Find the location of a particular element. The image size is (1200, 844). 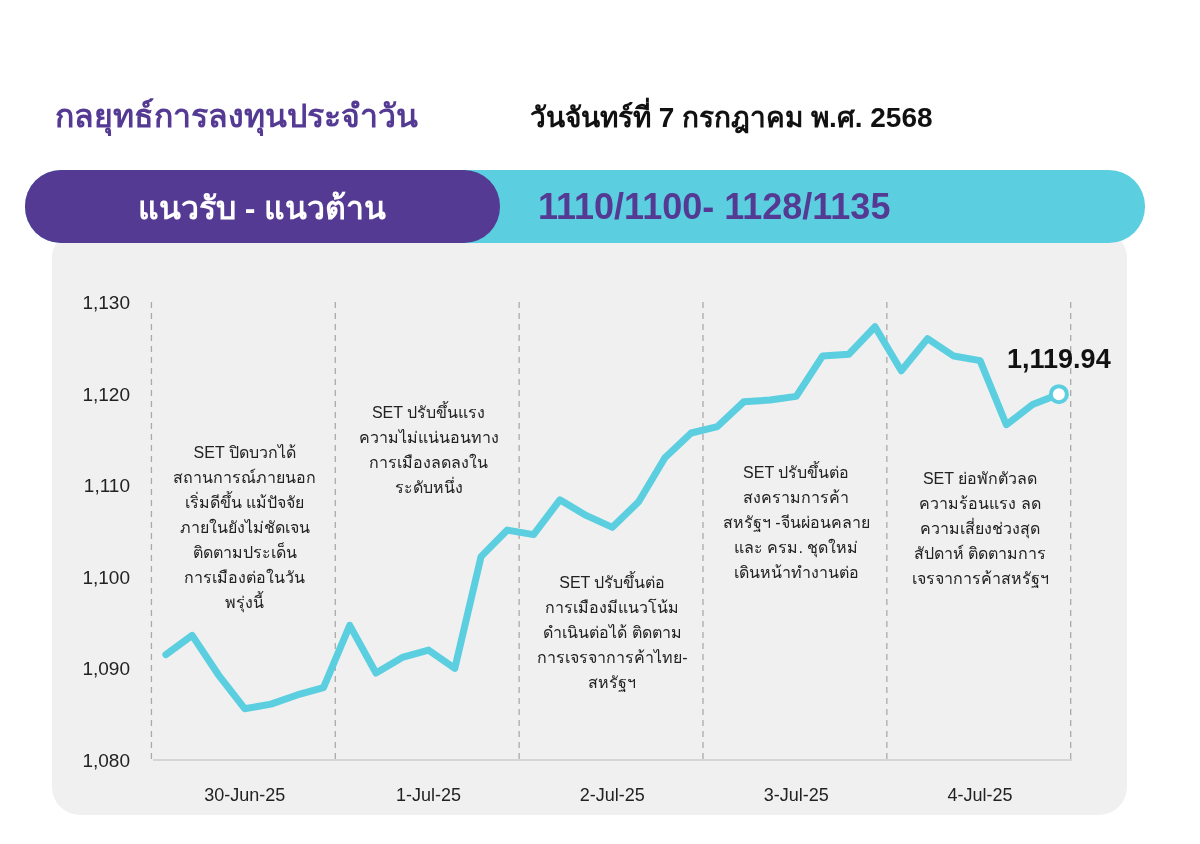

annotation: SET ปรับขึ้นแรง ความไม่แน่นอนทาง การเมืองลดลงใน ระดับหนึ่ง is located at coordinates (428, 448).